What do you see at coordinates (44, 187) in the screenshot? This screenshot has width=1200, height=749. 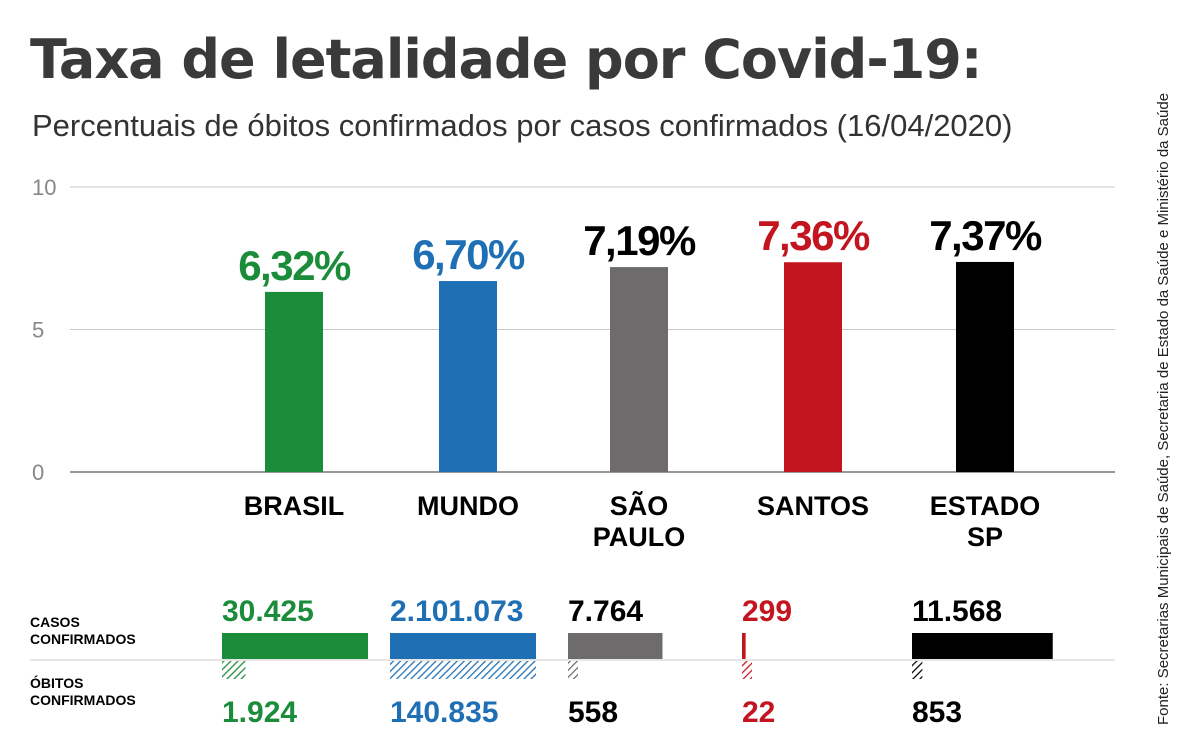 I see `y-tick-label: 10` at bounding box center [44, 187].